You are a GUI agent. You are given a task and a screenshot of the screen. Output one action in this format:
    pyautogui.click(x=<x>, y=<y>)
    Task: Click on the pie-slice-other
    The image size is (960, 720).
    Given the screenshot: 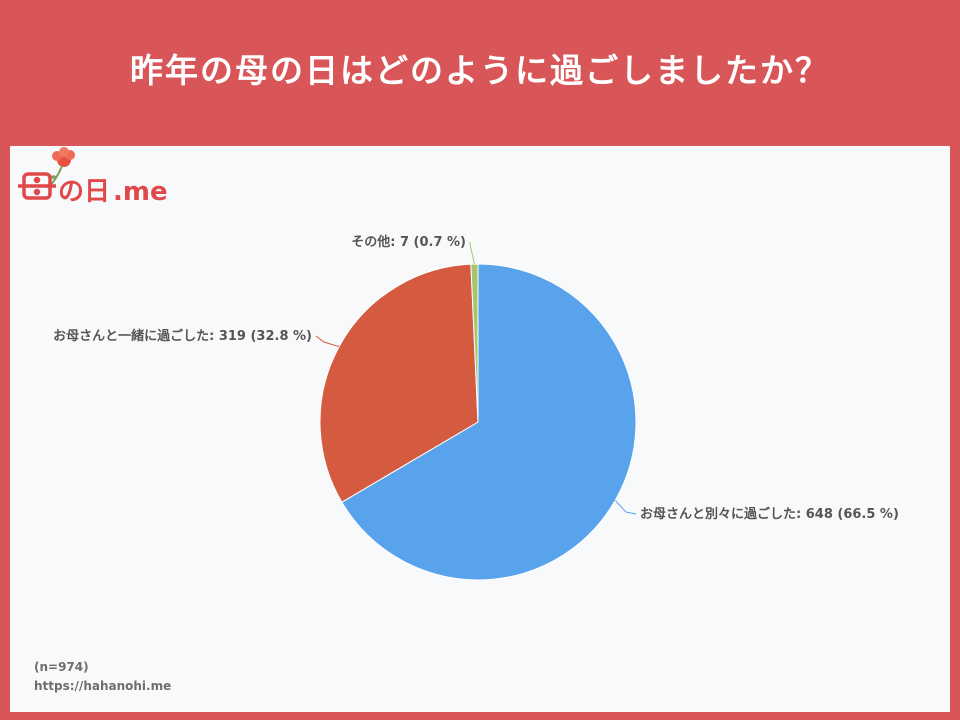 What is the action you would take?
    pyautogui.click(x=474, y=343)
    